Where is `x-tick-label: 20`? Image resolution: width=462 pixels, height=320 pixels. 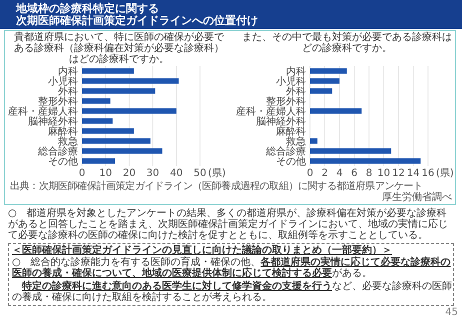
x-tick-label: 20 is located at coordinates (129, 173).